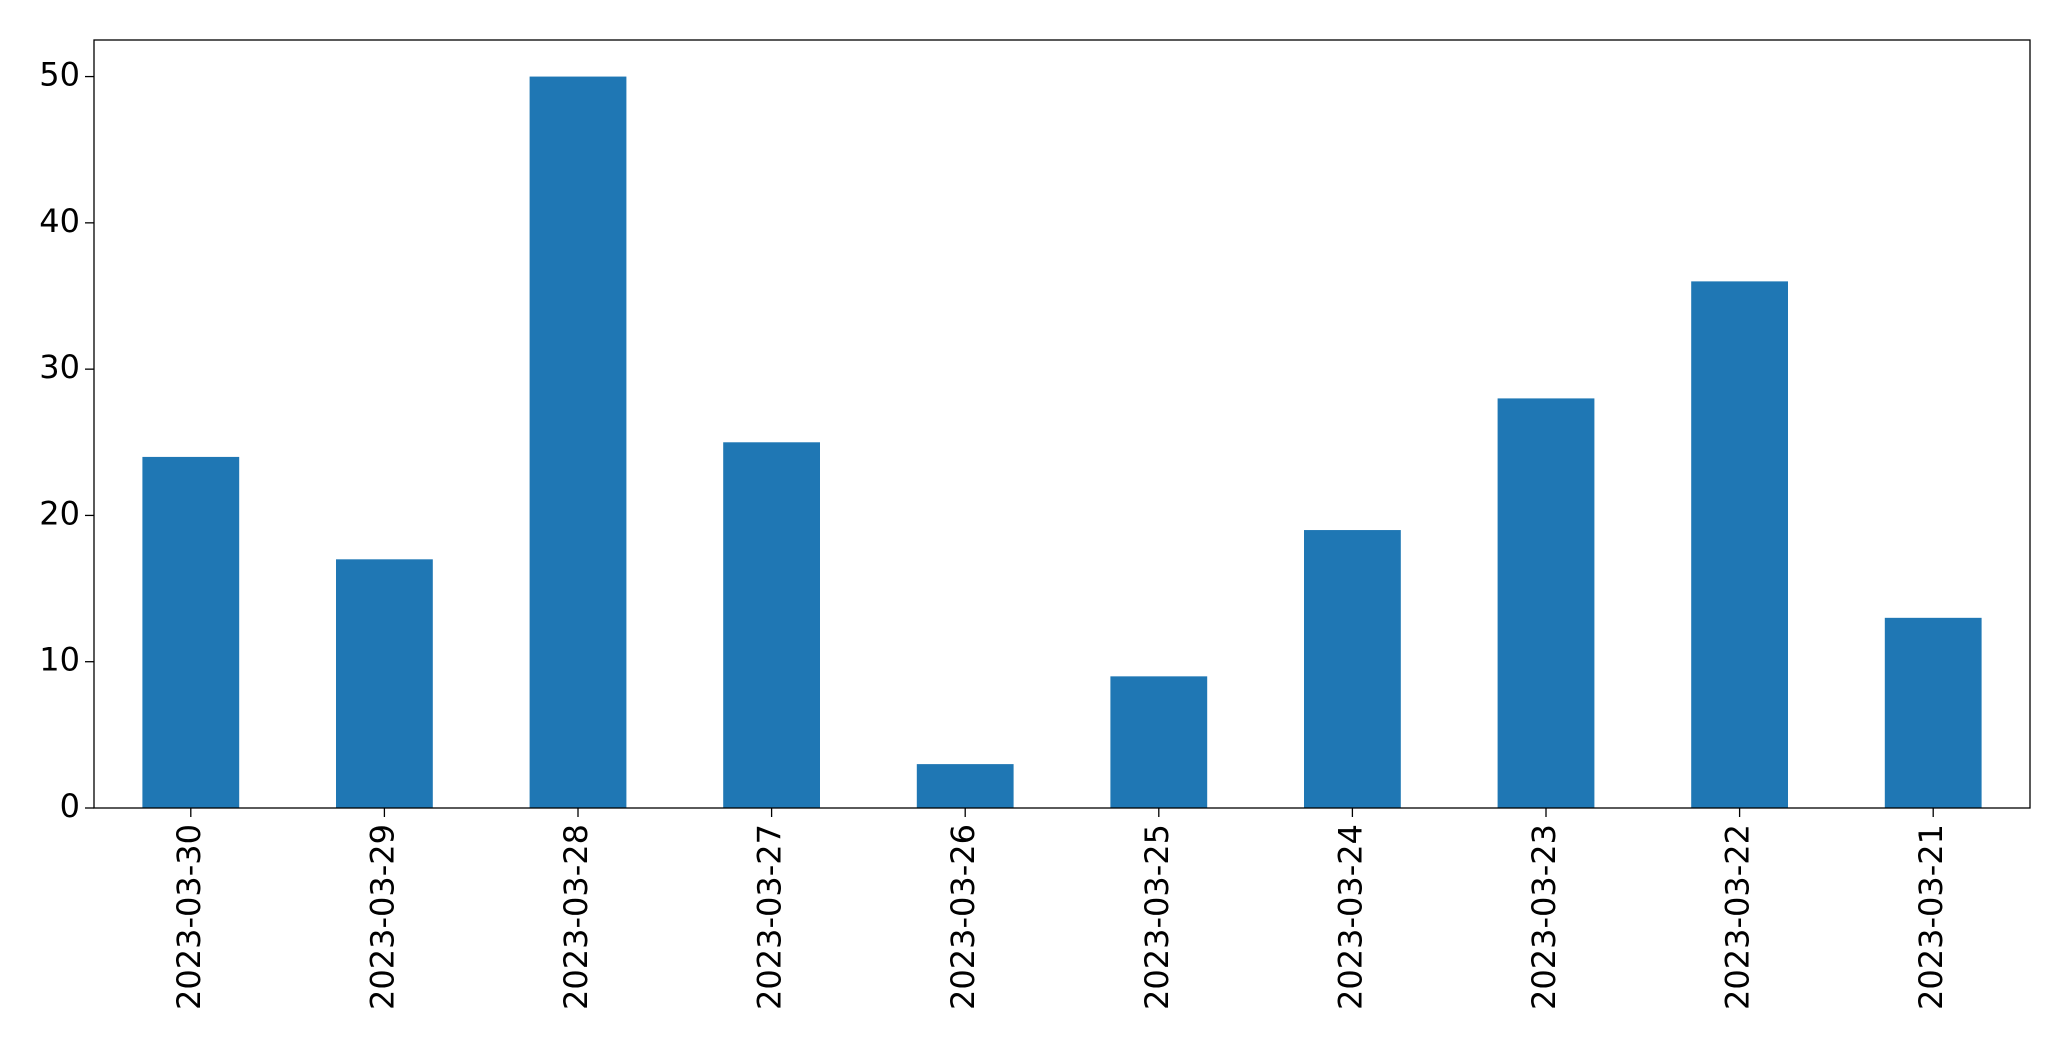 The width and height of the screenshot is (2071, 1061). What do you see at coordinates (382, 917) in the screenshot?
I see `x-tick-label: 2023-03-29` at bounding box center [382, 917].